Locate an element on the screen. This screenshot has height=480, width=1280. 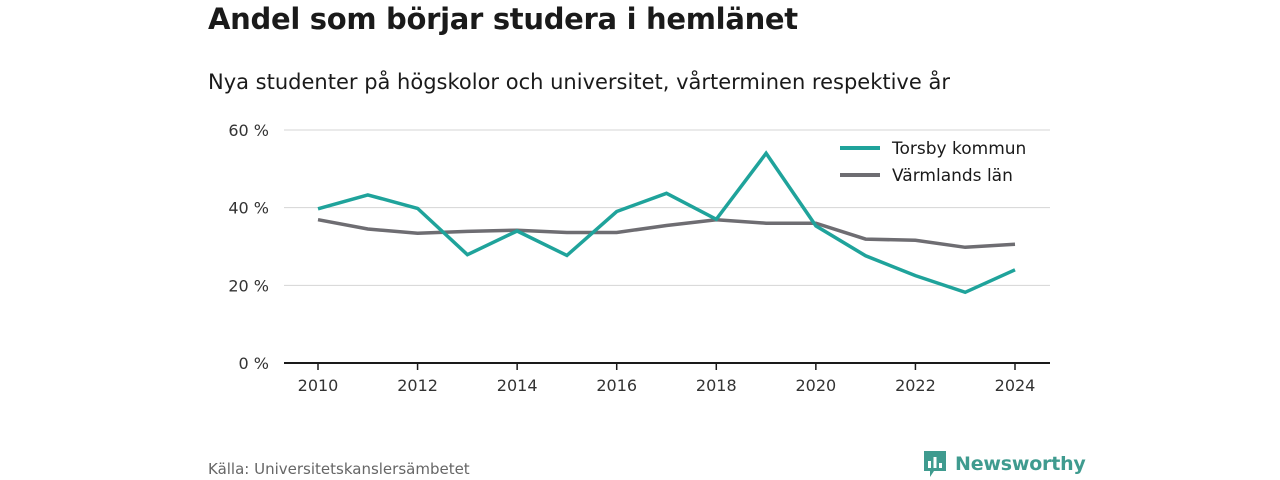
x-tick-label: 2012 is located at coordinates (417, 385).